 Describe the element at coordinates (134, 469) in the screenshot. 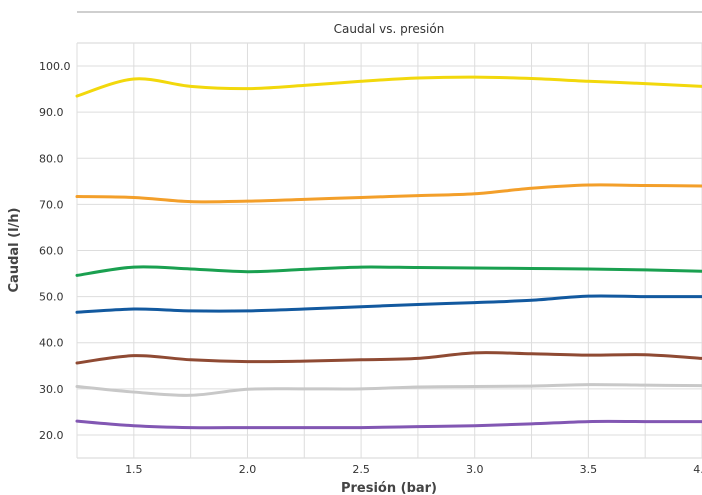

I see `x-tick-label: 1.5` at that location.